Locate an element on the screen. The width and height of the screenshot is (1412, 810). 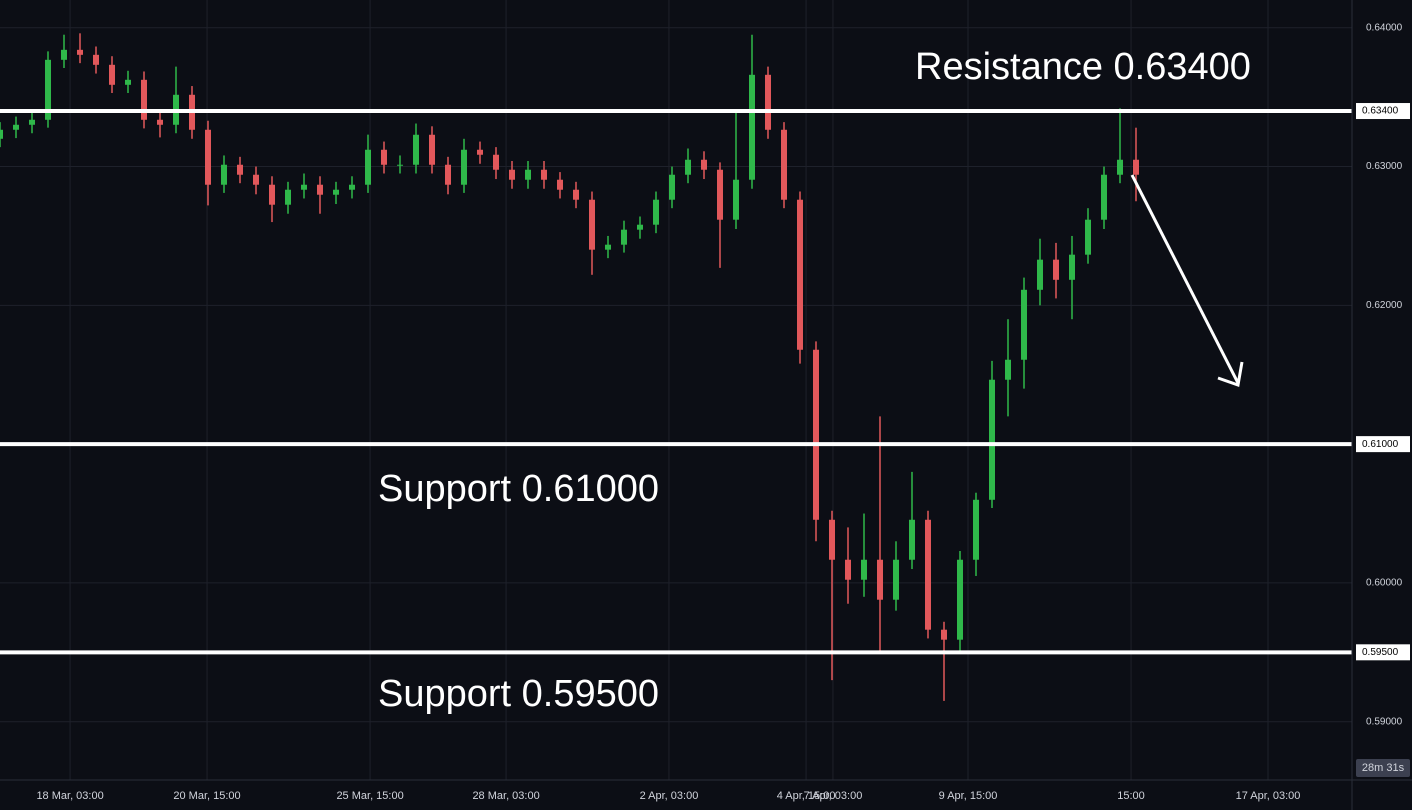
x-tick-label: 15:00 is located at coordinates (1131, 796).